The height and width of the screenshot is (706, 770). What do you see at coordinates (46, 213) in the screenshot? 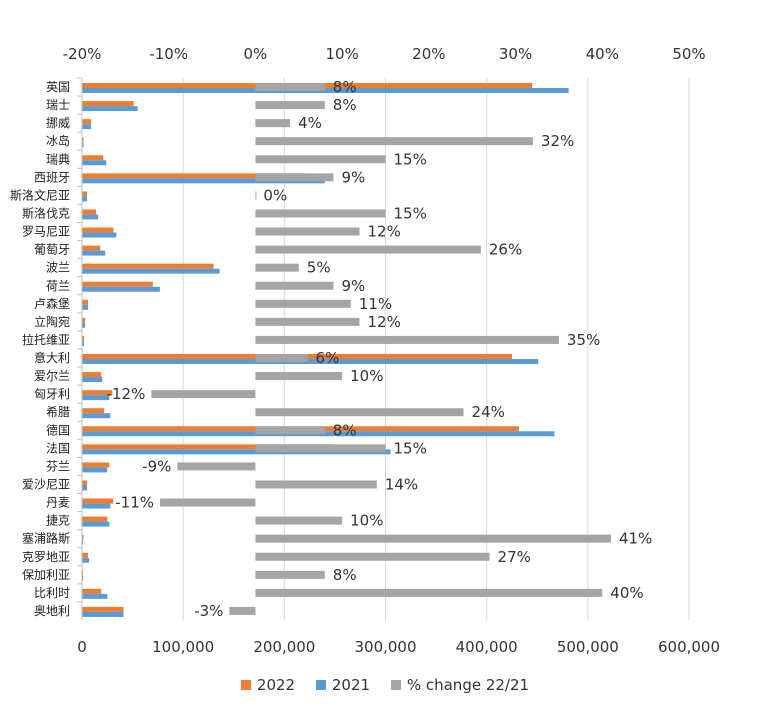
I see `category-label: 斯洛伐克` at bounding box center [46, 213].